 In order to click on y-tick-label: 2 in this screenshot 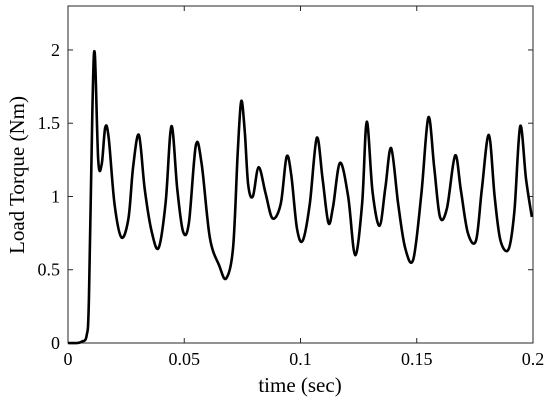, I will do `click(55, 50)`.